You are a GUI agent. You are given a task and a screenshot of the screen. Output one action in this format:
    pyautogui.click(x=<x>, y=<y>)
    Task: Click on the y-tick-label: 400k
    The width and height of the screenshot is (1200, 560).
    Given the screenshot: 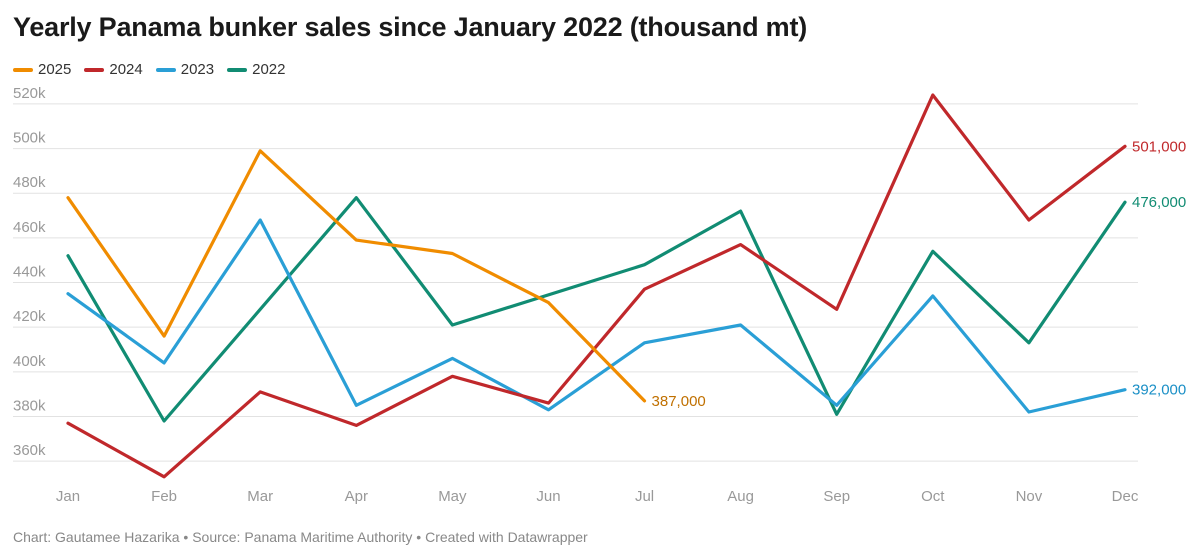 What is the action you would take?
    pyautogui.click(x=29, y=361)
    